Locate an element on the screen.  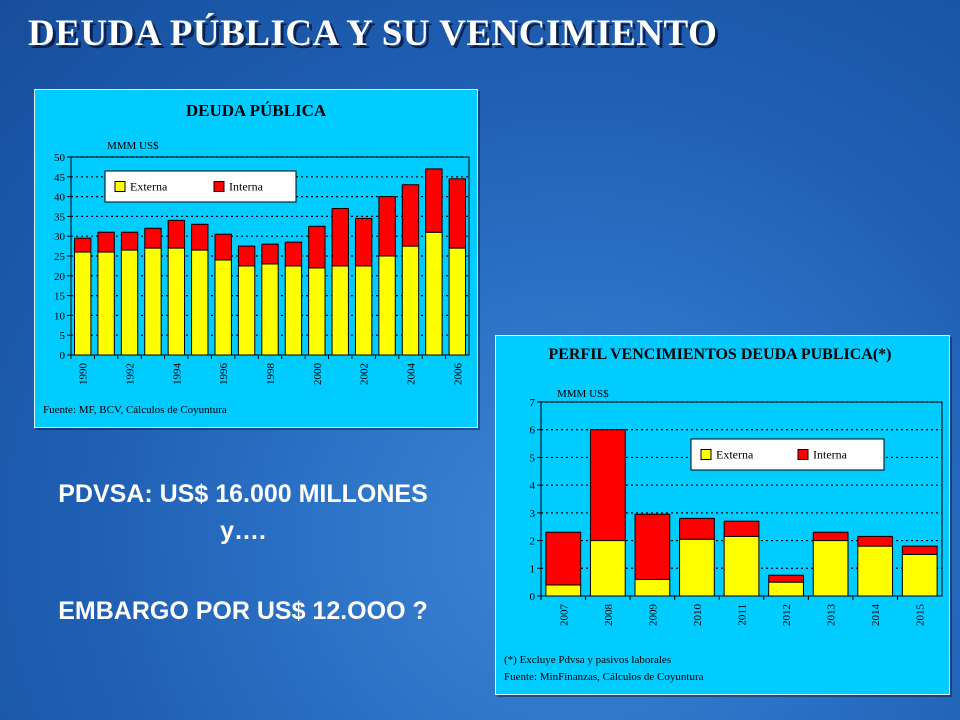
y-tick-label: 10 is located at coordinates (60, 316).